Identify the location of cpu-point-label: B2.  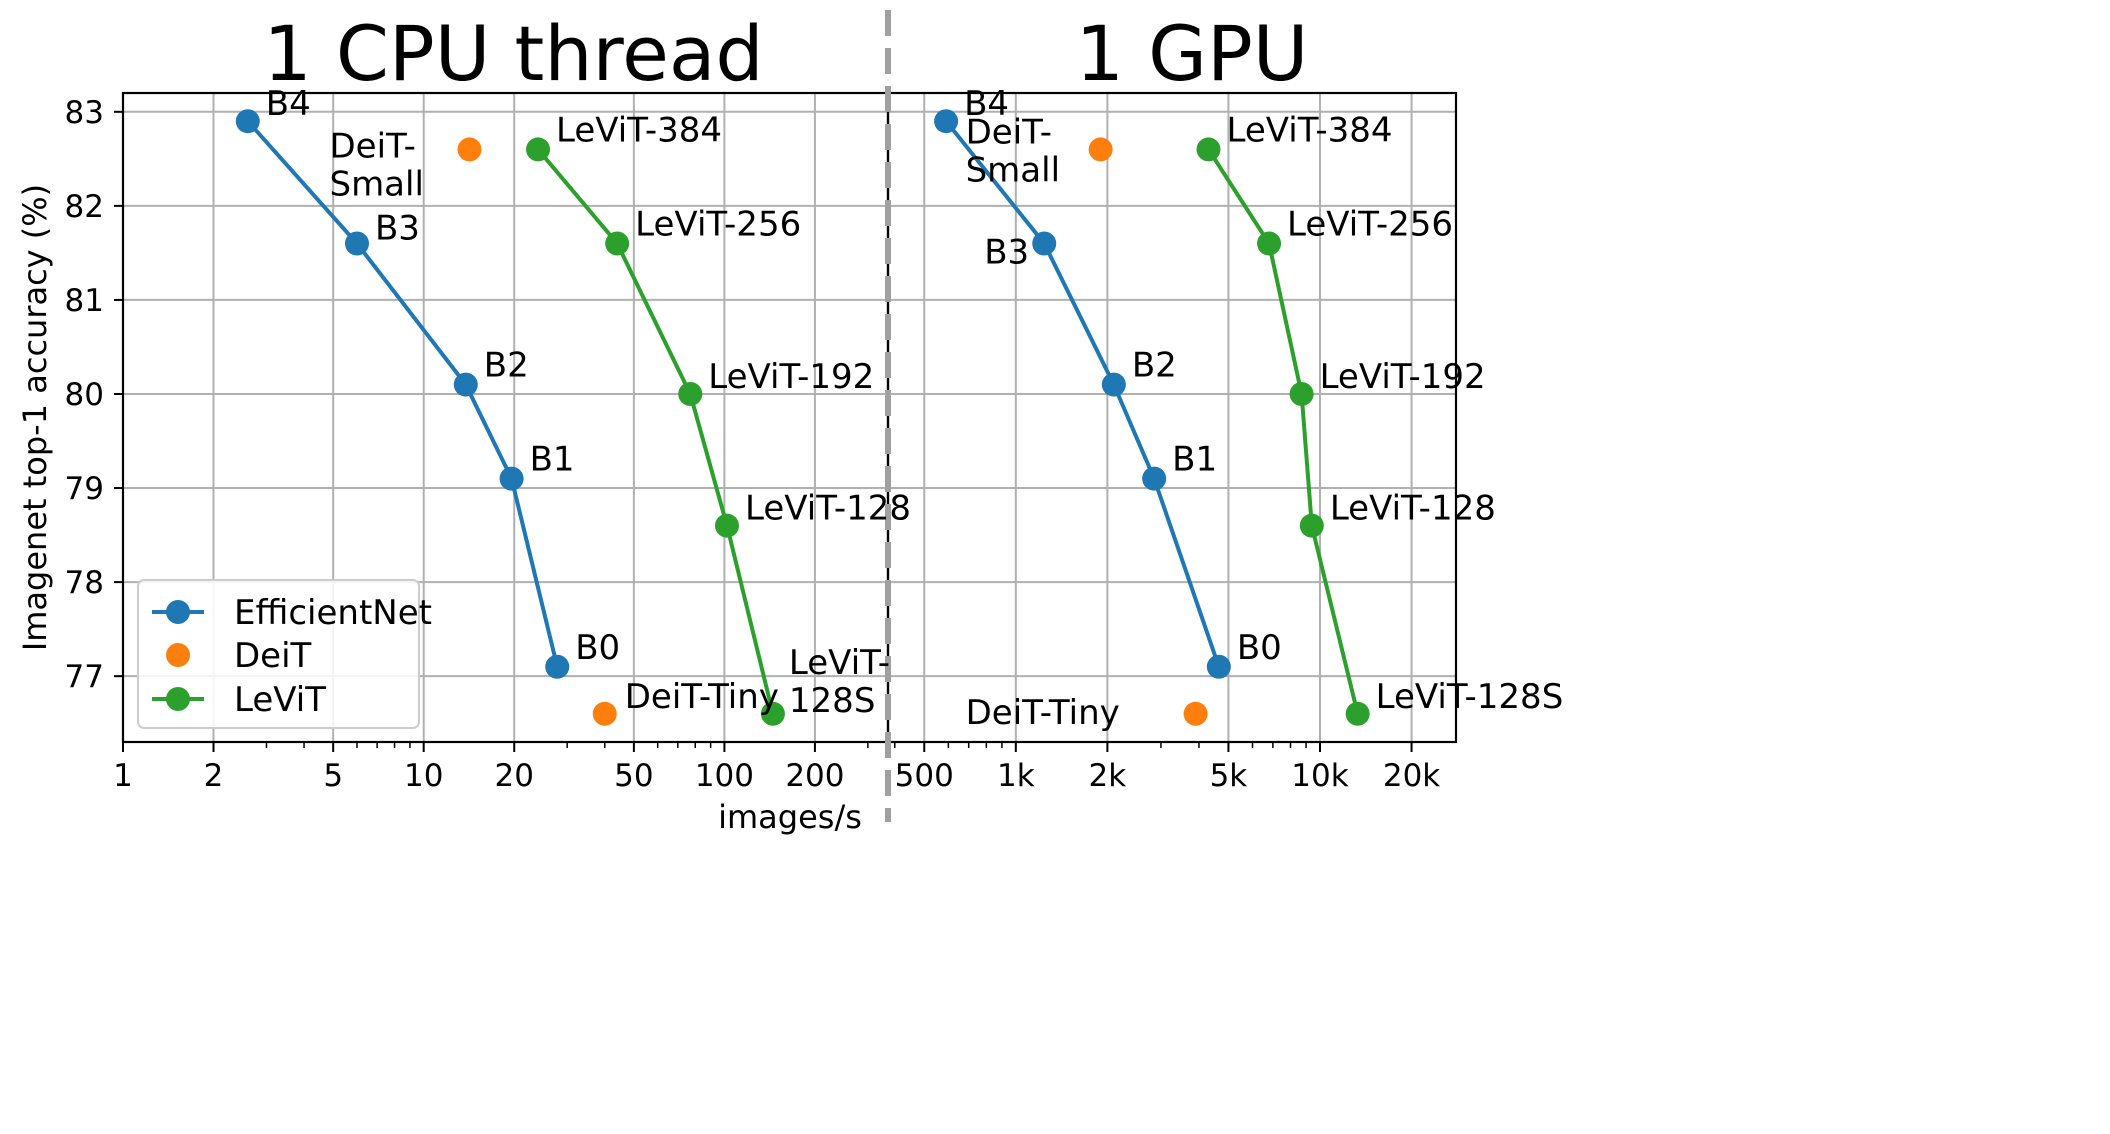
(506, 366).